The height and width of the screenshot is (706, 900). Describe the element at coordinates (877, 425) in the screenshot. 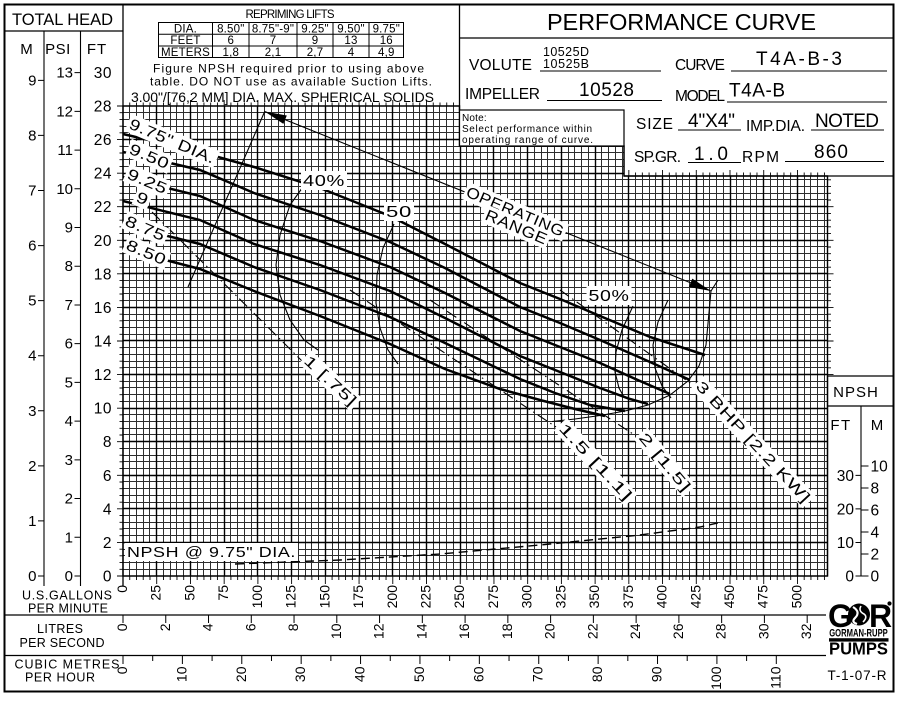

I see `svg-text: M` at that location.